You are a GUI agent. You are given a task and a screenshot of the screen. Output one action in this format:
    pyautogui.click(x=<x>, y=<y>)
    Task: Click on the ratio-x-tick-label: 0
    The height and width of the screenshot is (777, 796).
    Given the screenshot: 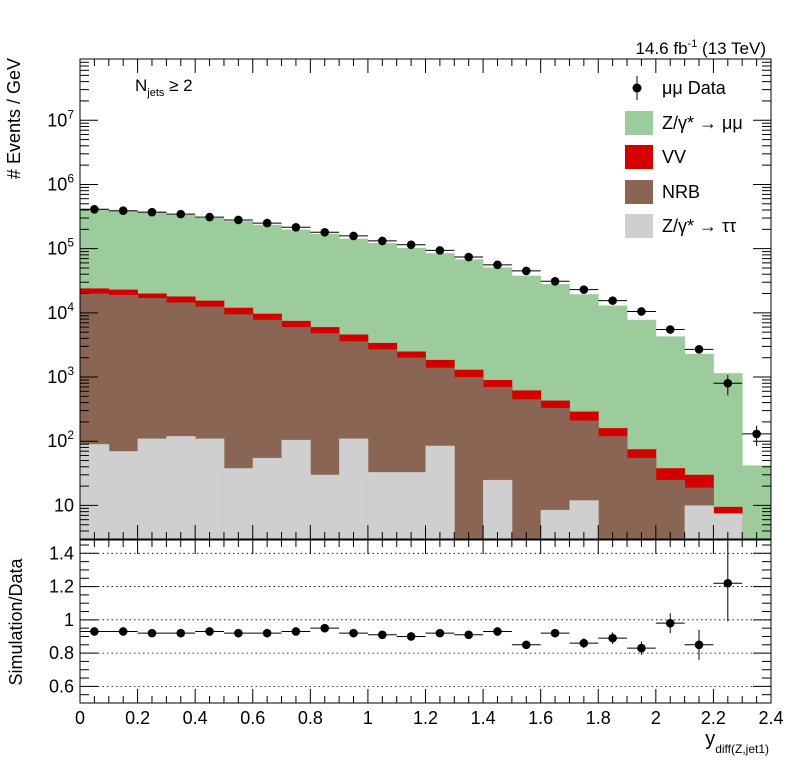 What is the action you would take?
    pyautogui.click(x=80, y=718)
    